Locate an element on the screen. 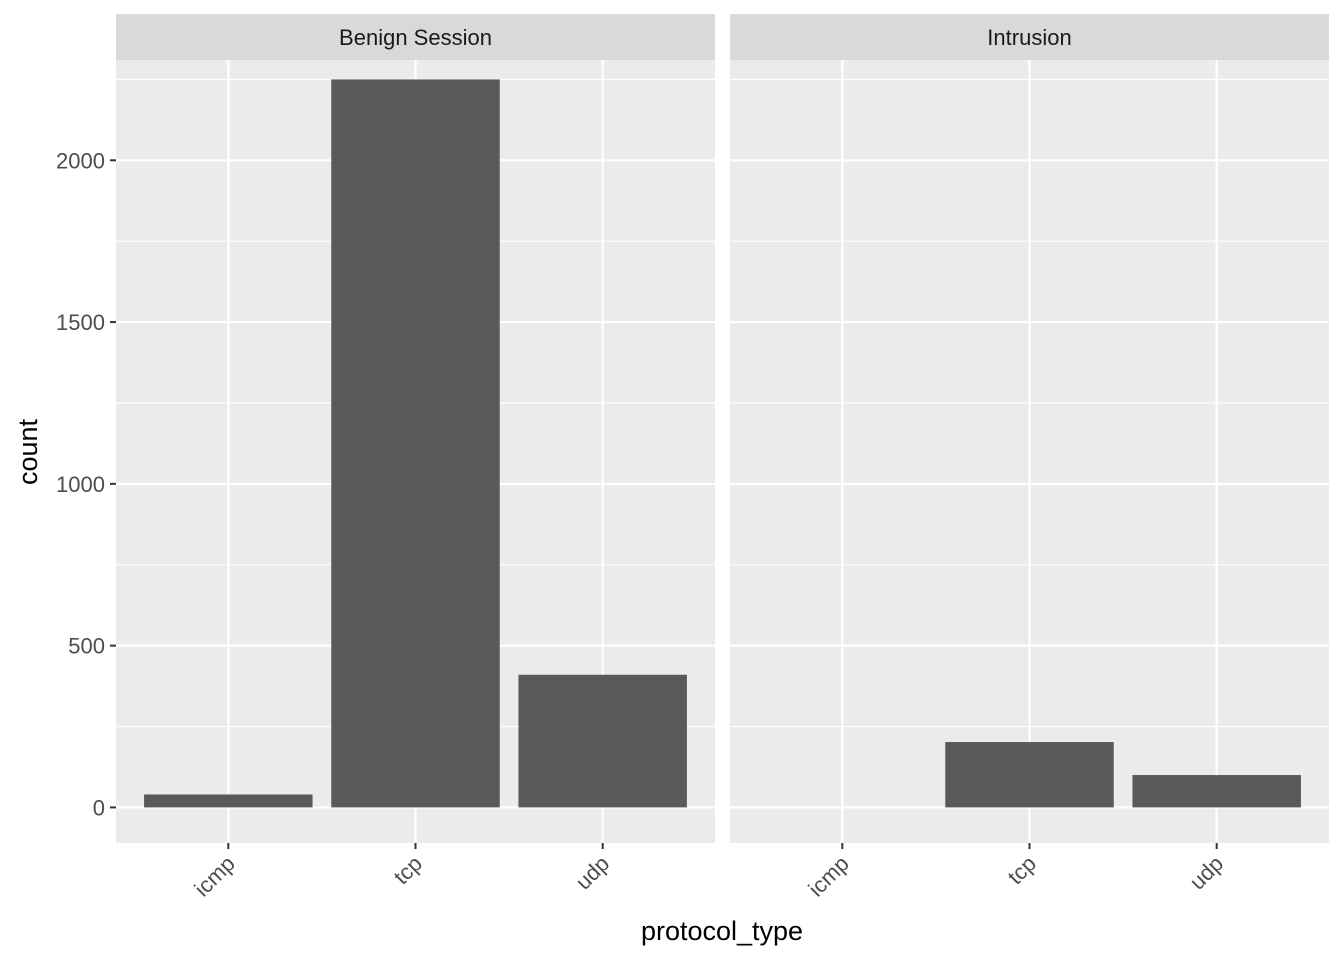 This screenshot has height=960, width=1344. x-axis-title: protocol_type is located at coordinates (722, 931).